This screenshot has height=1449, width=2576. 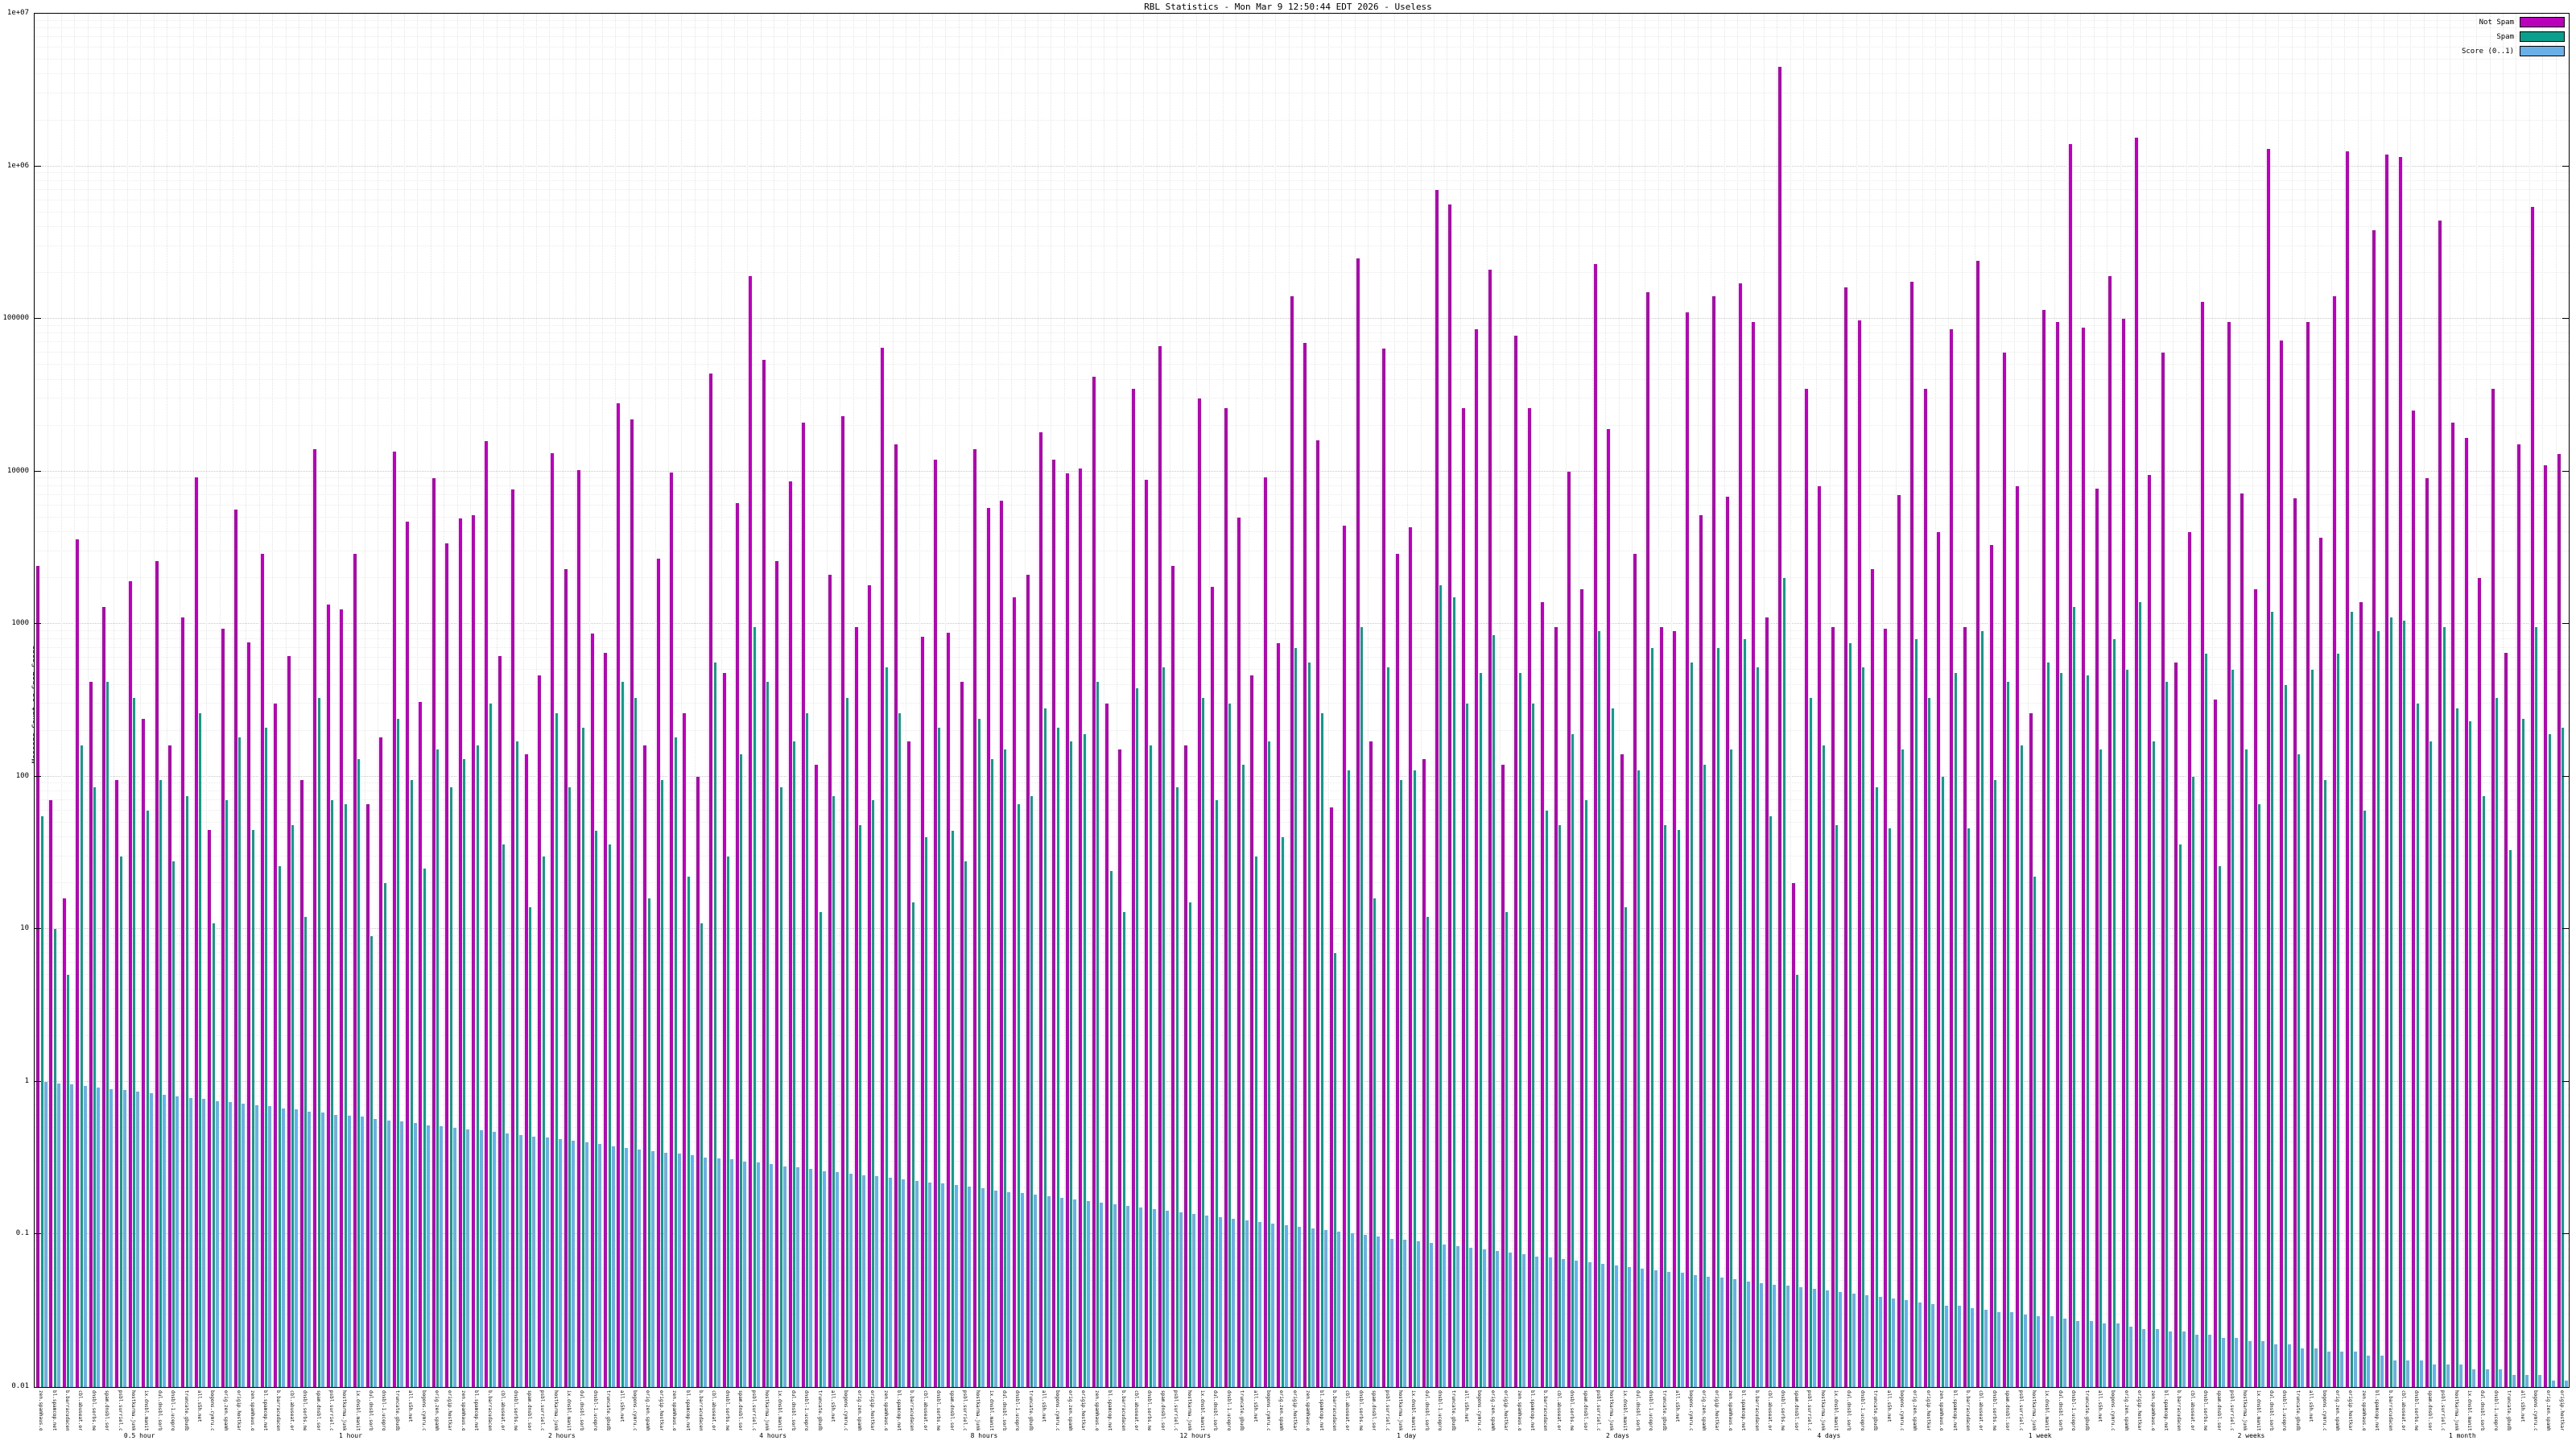 What do you see at coordinates (1110, 1410) in the screenshot?
I see `x-tick-label: bl.spamcop.net` at bounding box center [1110, 1410].